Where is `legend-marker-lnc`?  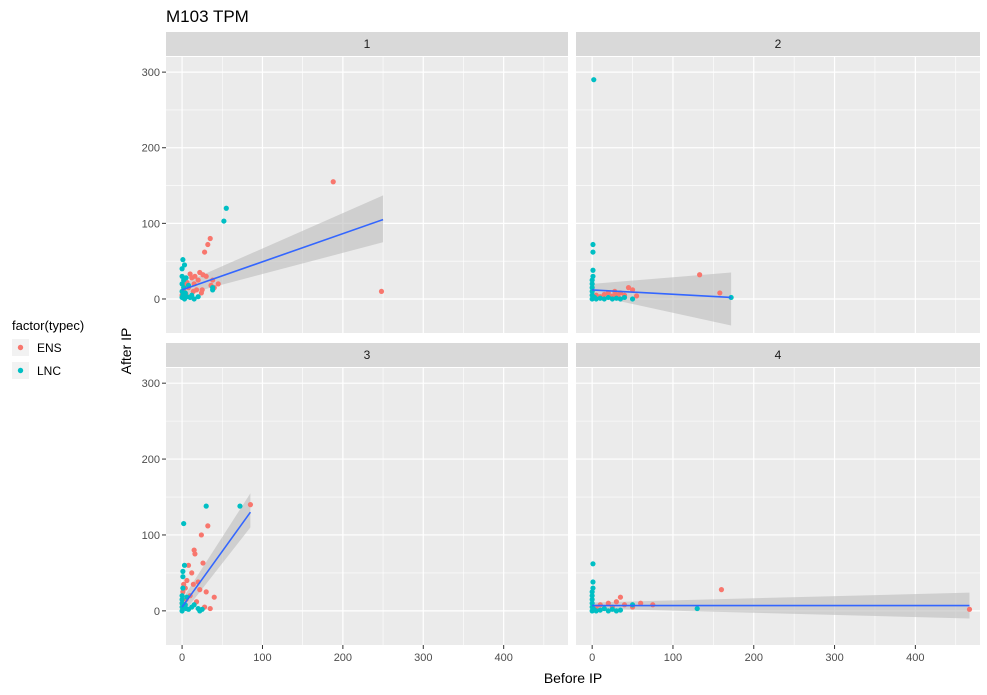 legend-marker-lnc is located at coordinates (20, 370).